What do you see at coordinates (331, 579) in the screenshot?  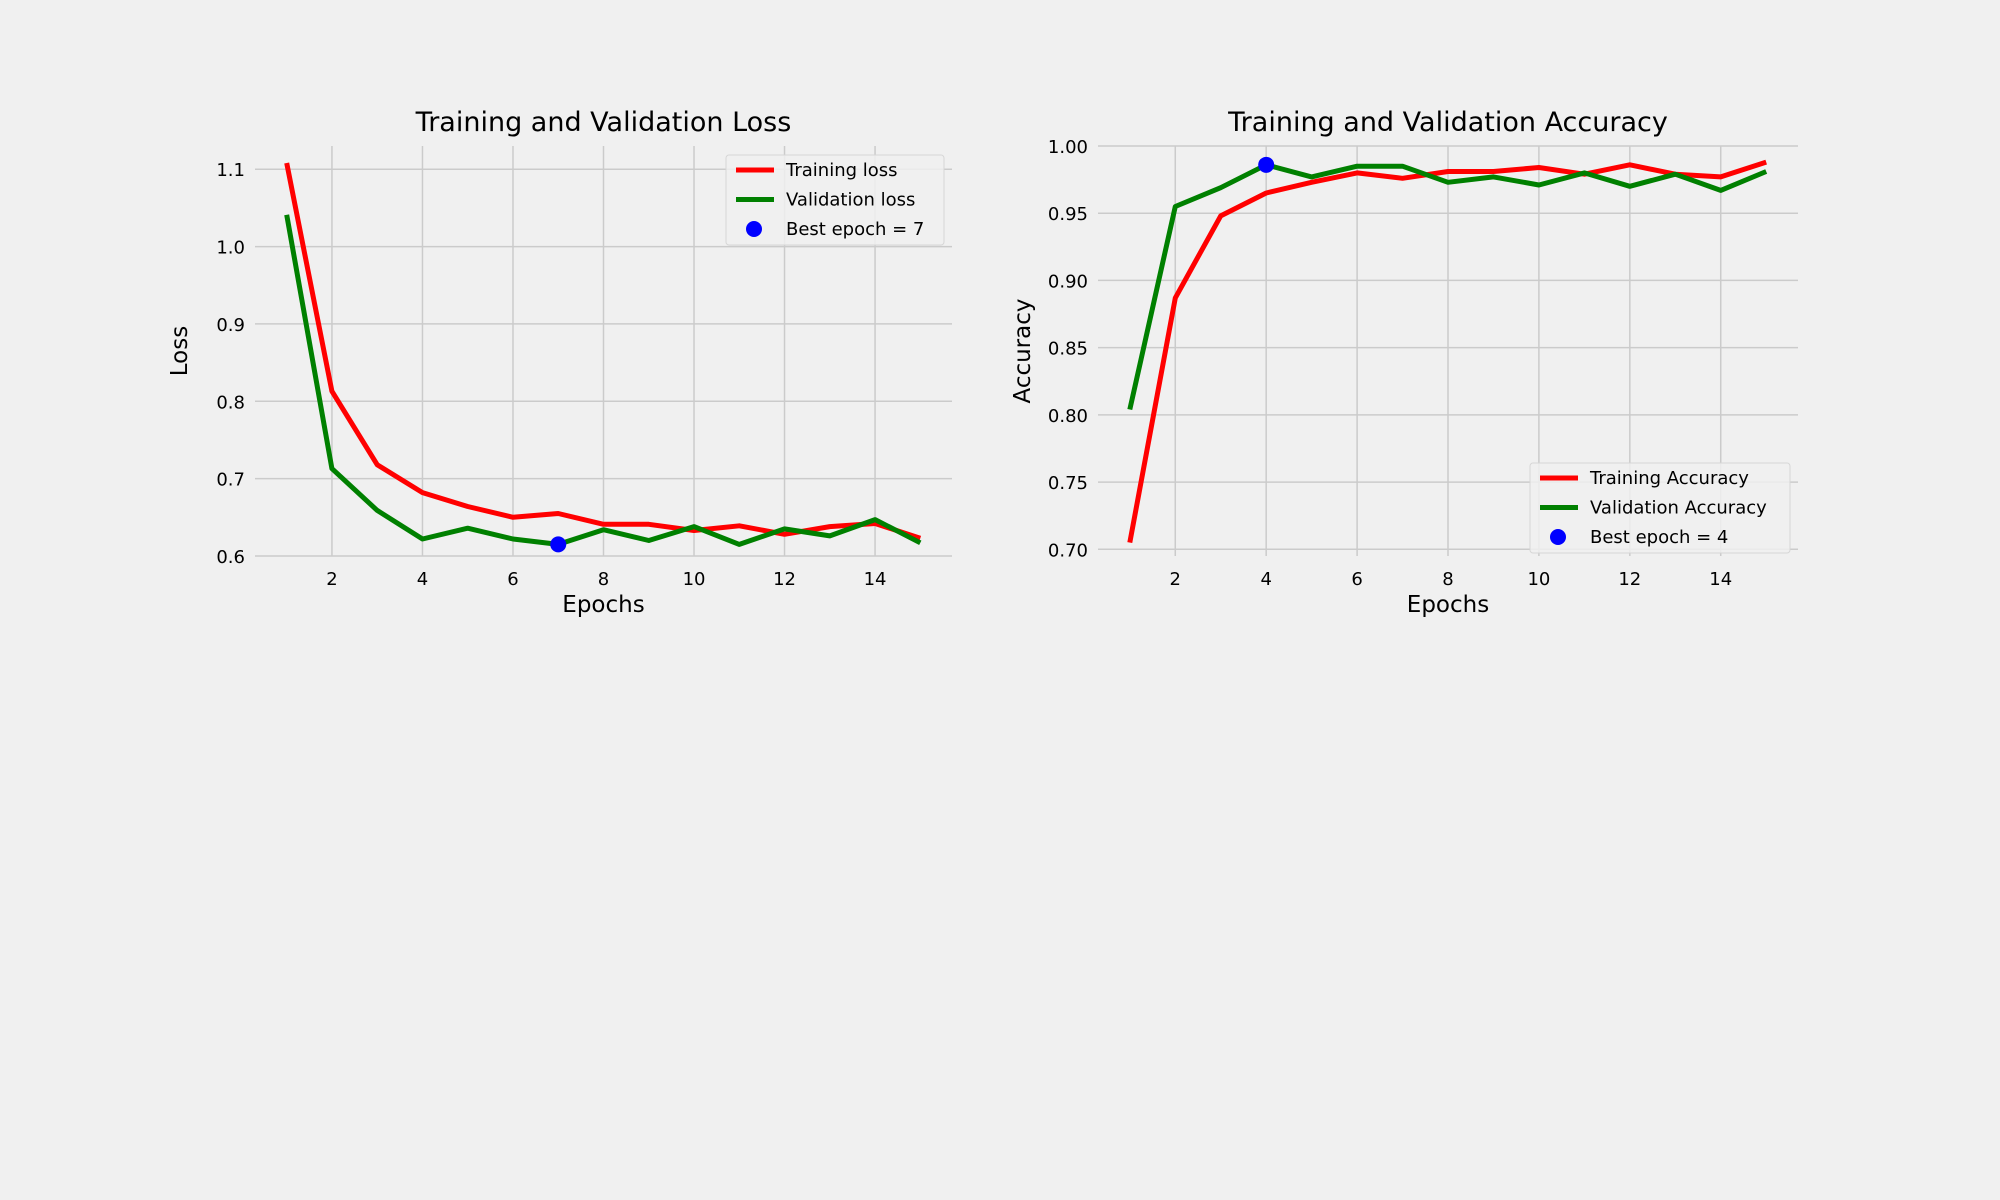 I see `chart-0-x-tick-label: 2` at bounding box center [331, 579].